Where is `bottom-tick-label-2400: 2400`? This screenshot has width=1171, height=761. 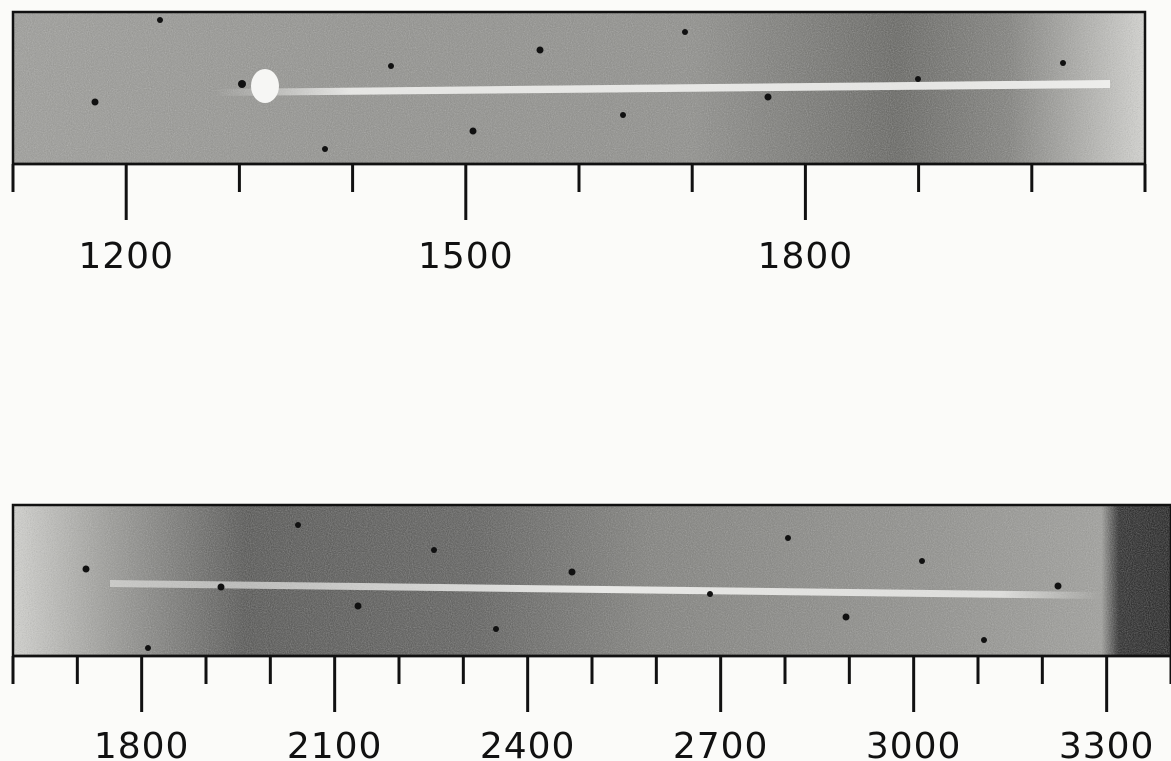
bottom-tick-label-2400: 2400 is located at coordinates (528, 743).